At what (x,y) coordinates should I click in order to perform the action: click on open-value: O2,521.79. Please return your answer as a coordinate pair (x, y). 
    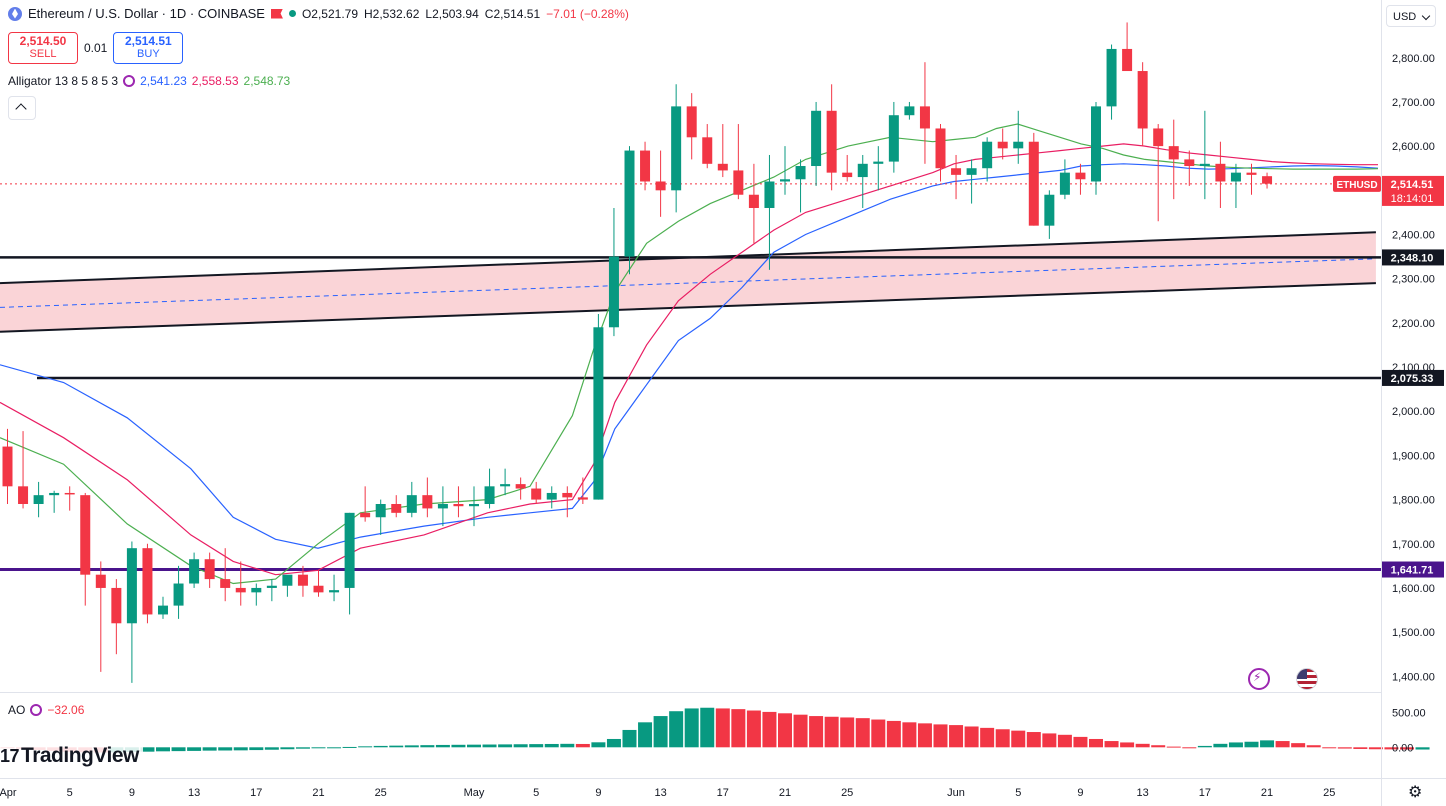
    Looking at the image, I should click on (329, 13).